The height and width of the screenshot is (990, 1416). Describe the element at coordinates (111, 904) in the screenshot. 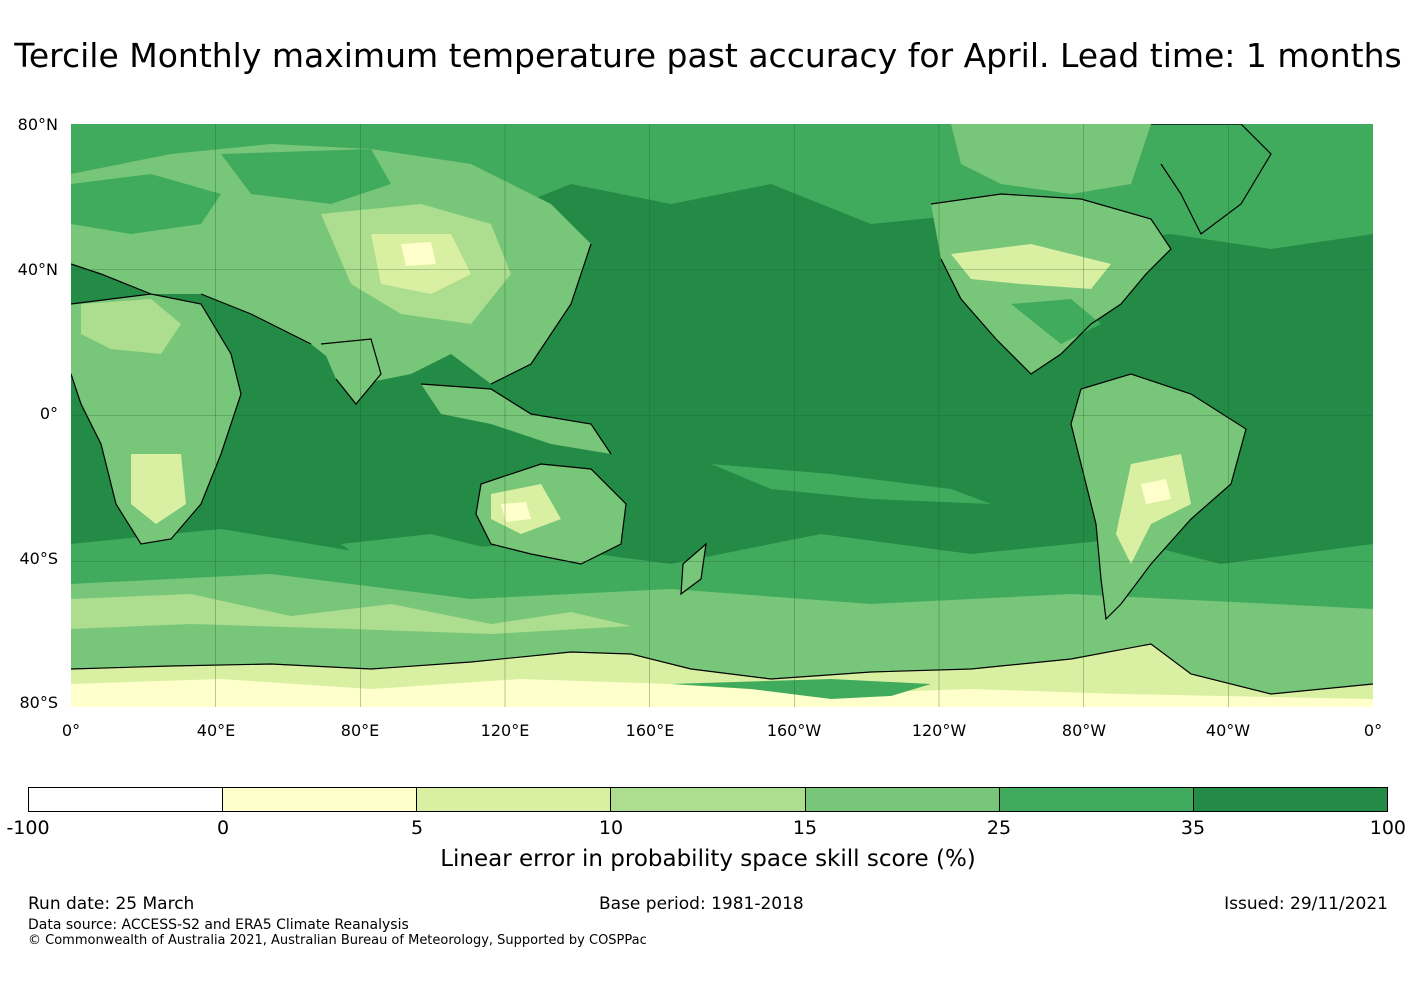

I see `run-date: Run date: 25 March` at that location.